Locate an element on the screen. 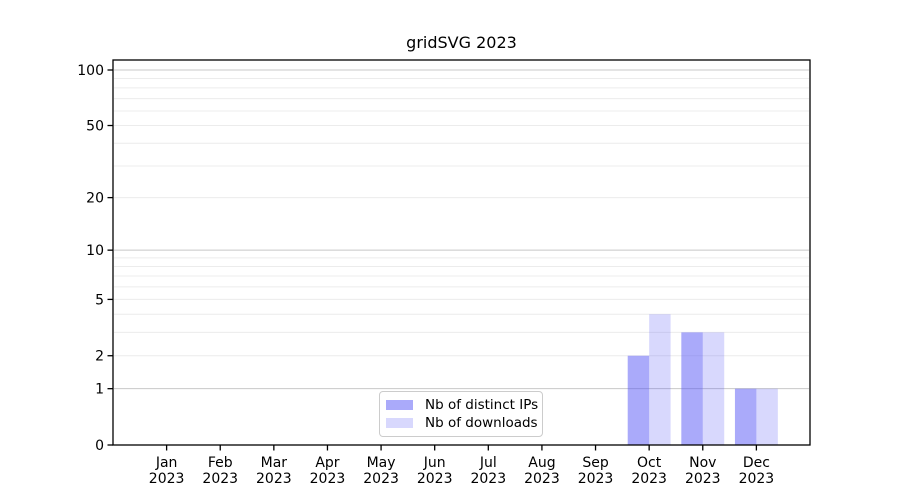 This screenshot has width=900, height=500. y-tick-label: 50 is located at coordinates (95, 127).